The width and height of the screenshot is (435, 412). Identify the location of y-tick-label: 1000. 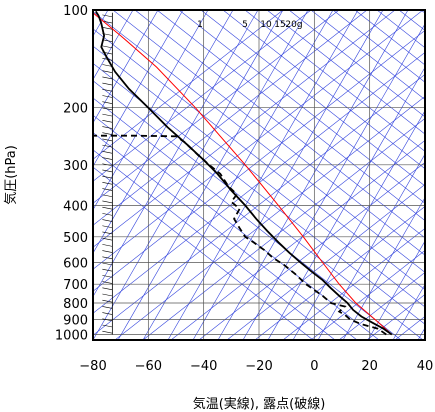
(71, 335).